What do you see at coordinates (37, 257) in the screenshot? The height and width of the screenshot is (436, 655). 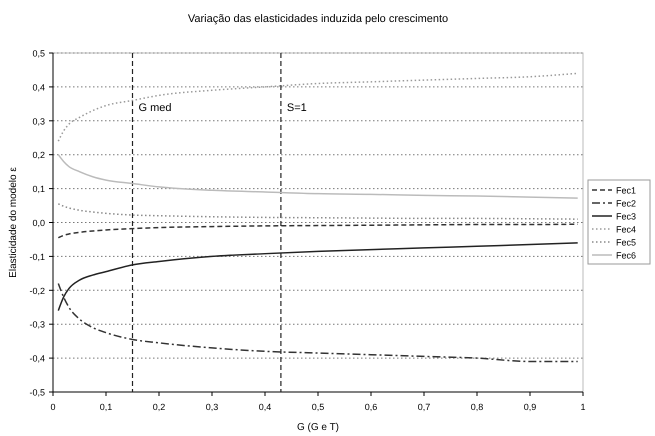 I see `y-tick-label: -0,1` at bounding box center [37, 257].